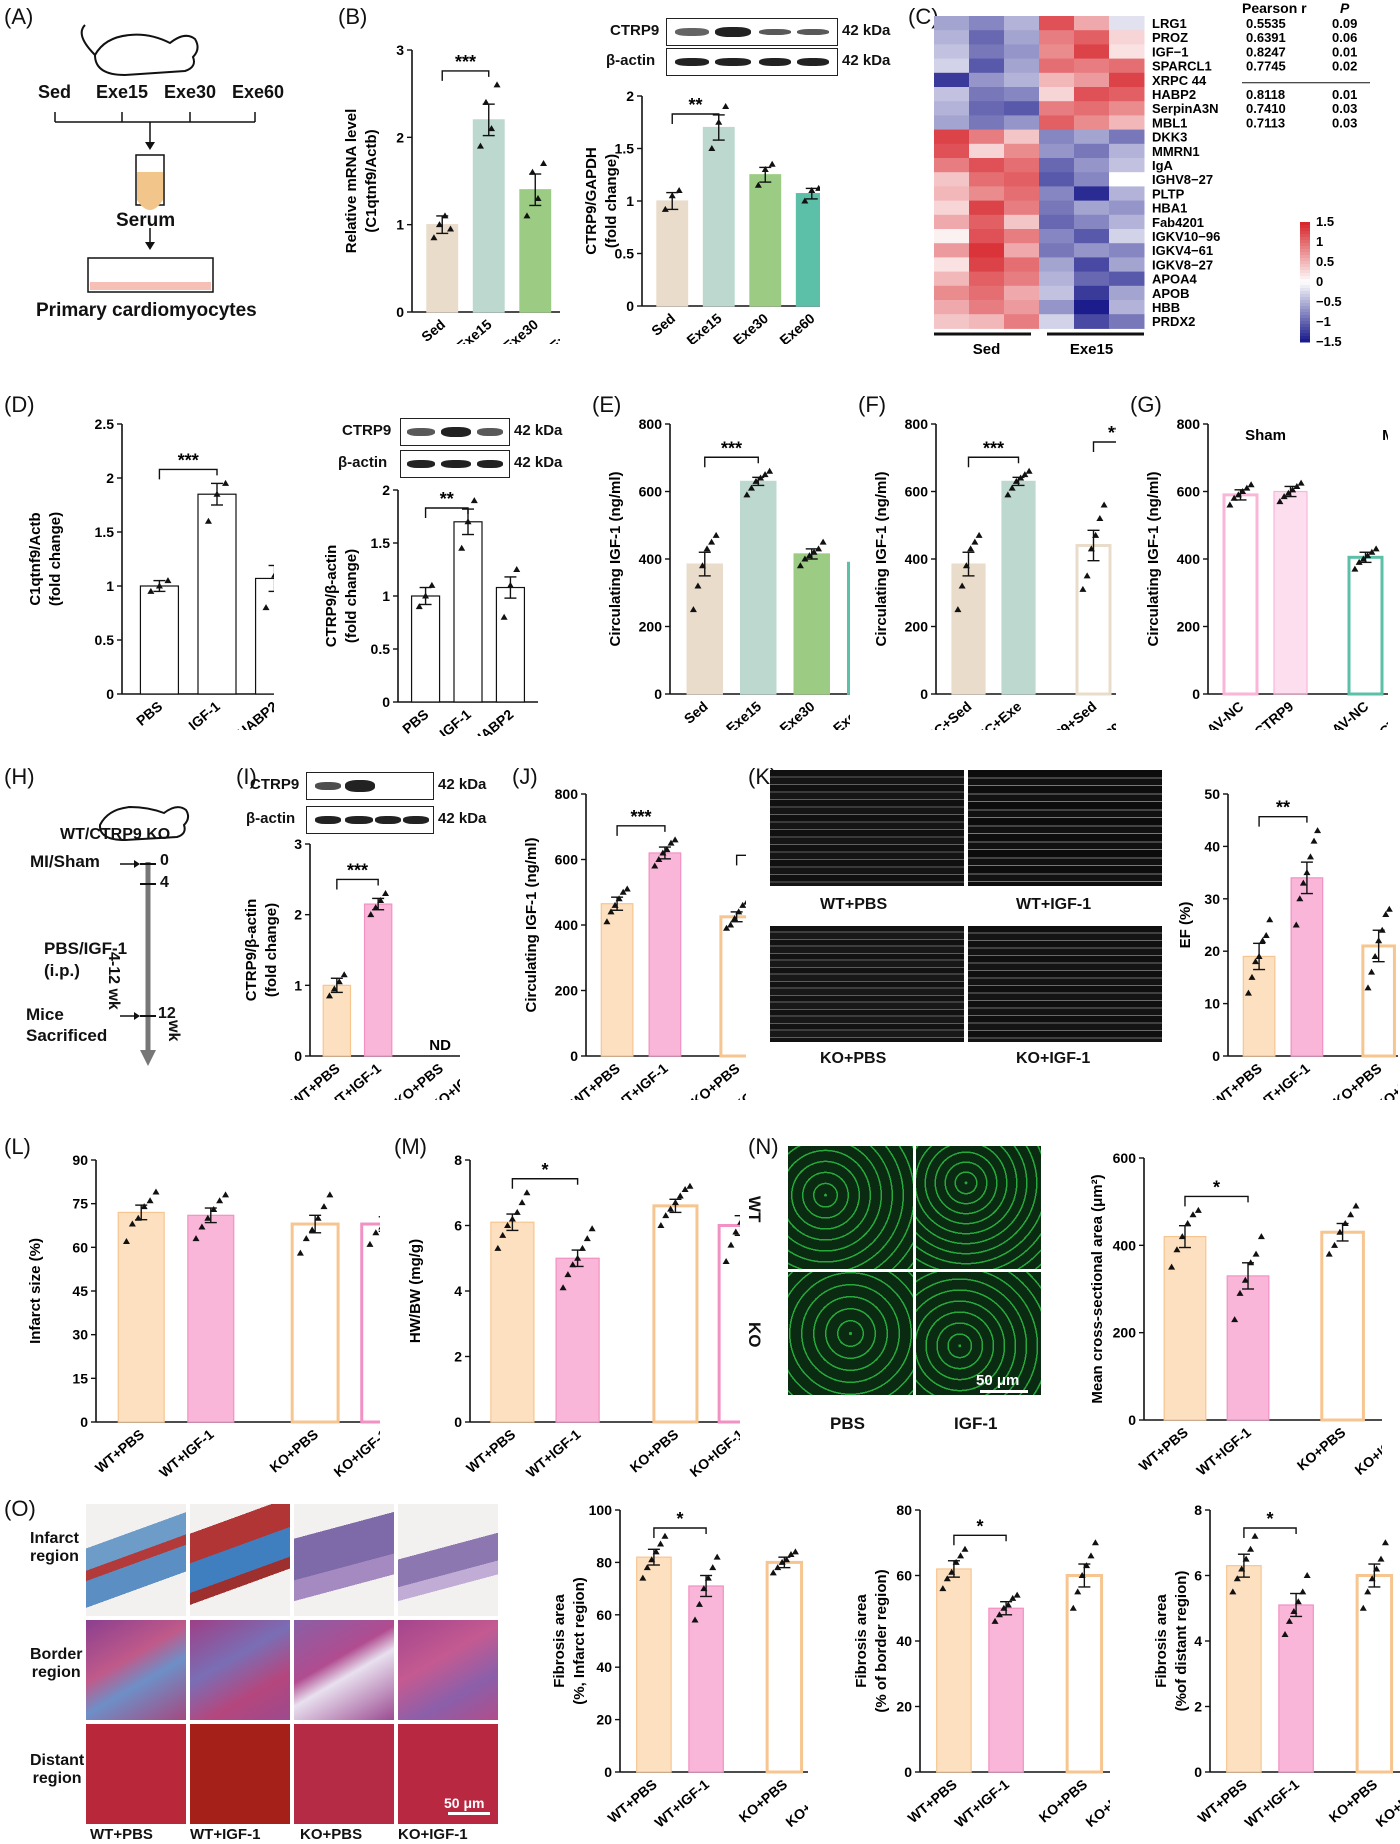  I want to click on x-tick-label: IGF-1, so click(204, 714).